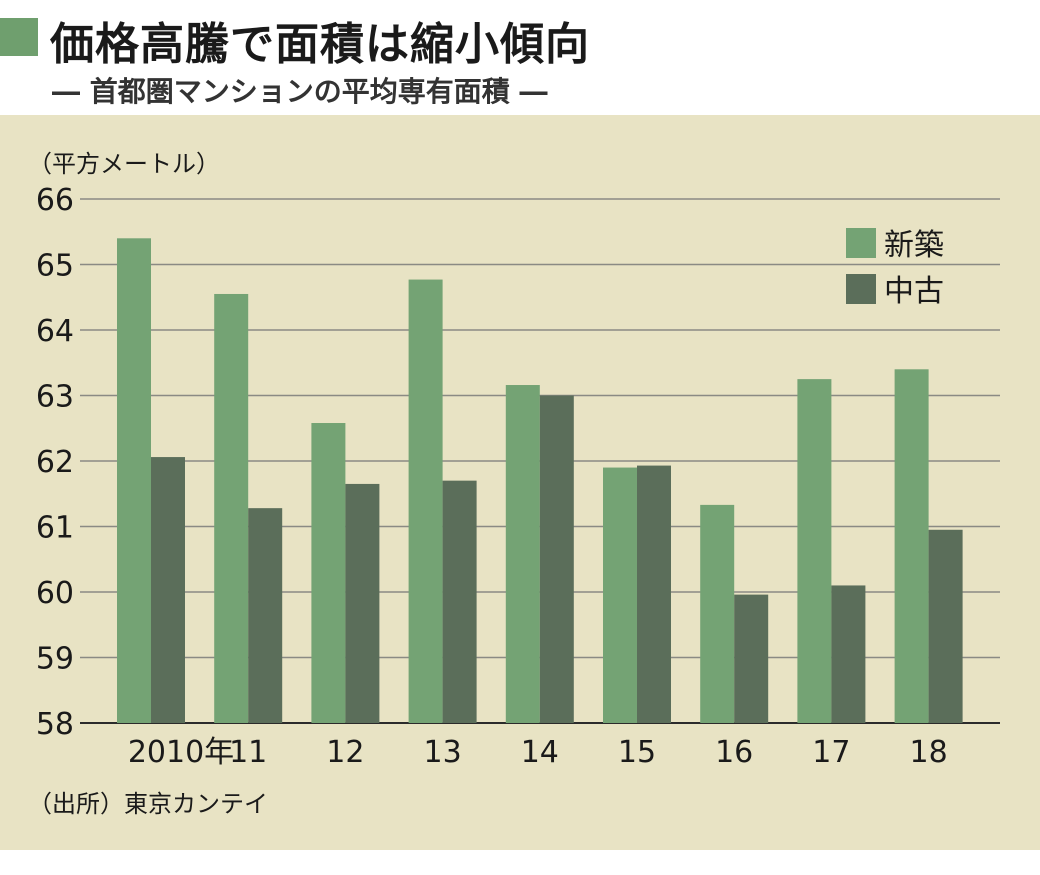  Describe the element at coordinates (55, 593) in the screenshot. I see `y-tick-label: 60` at that location.